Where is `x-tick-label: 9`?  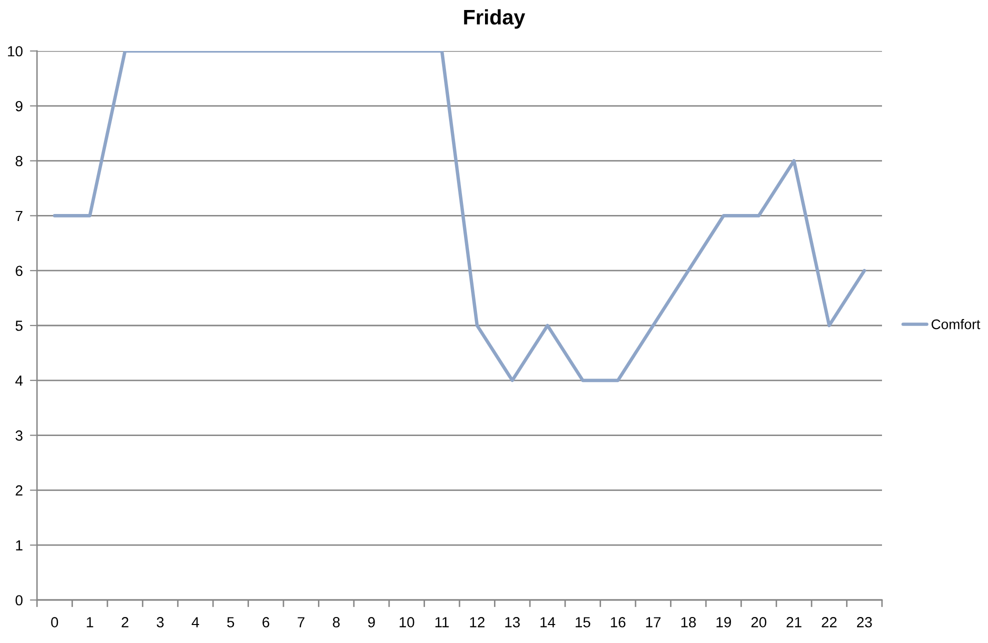 x-tick-label: 9 is located at coordinates (371, 622).